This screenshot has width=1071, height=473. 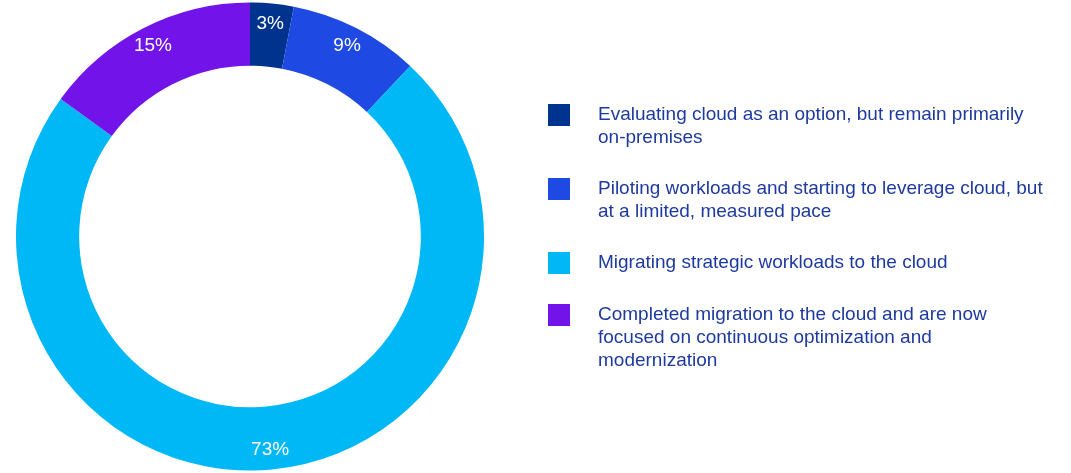 I want to click on data-label: 3%, so click(x=270, y=22).